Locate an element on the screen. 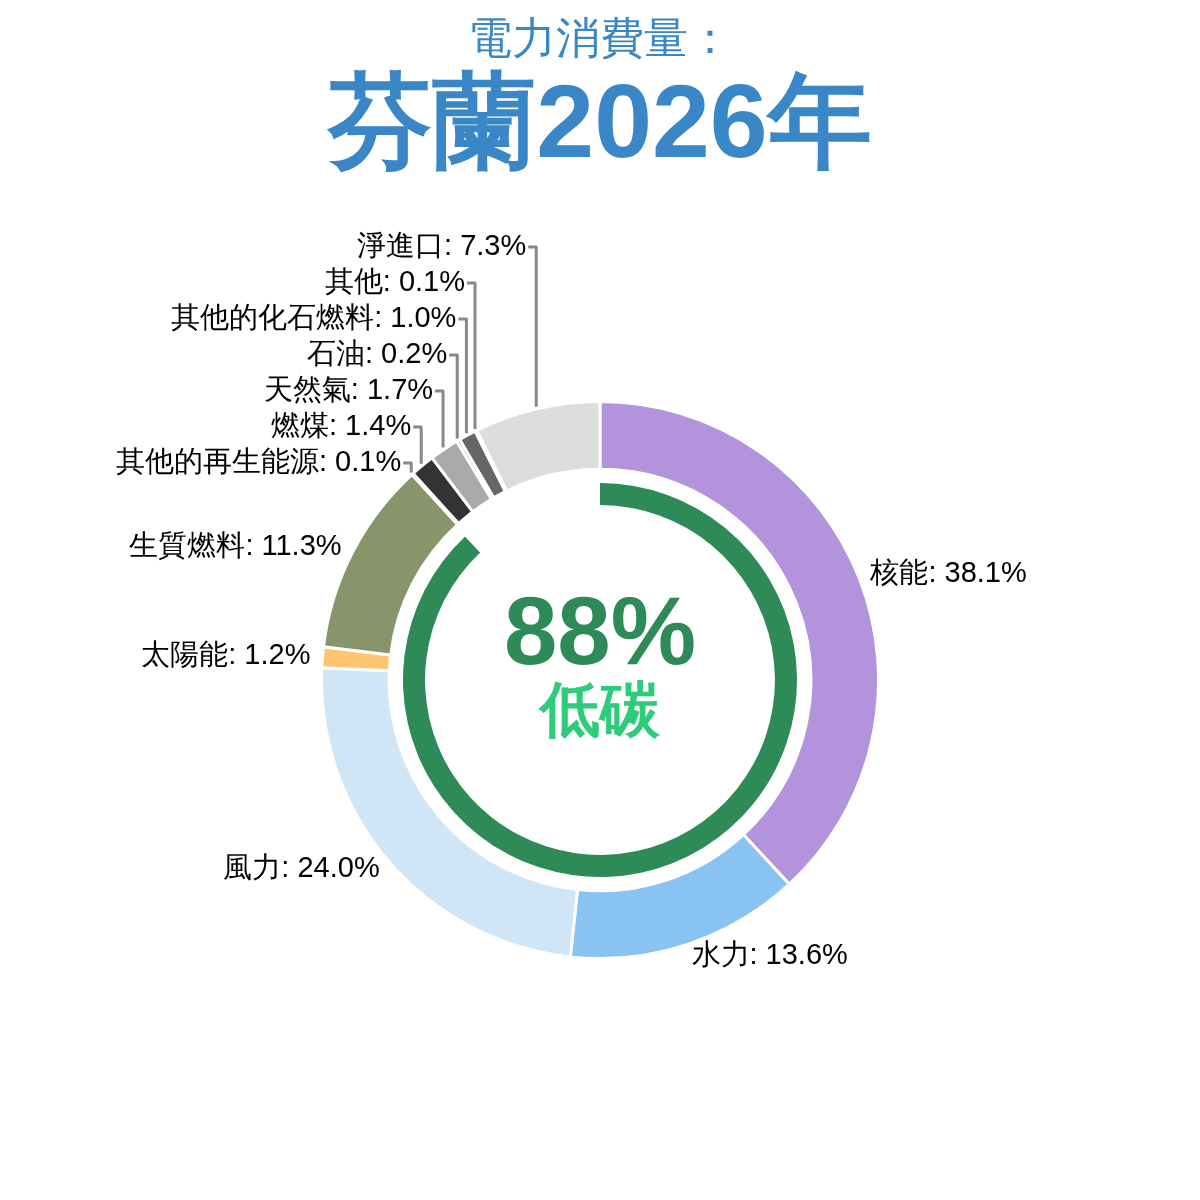  slice-label: 石油: 0.2% is located at coordinates (377, 353).